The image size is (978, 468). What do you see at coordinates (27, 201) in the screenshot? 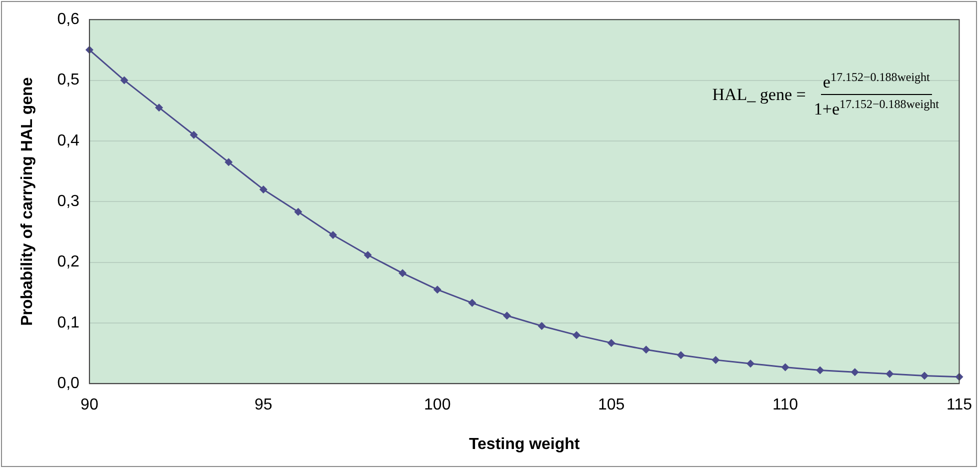
I see `y-axis-title: Probability of carrying HAL gene` at bounding box center [27, 201].